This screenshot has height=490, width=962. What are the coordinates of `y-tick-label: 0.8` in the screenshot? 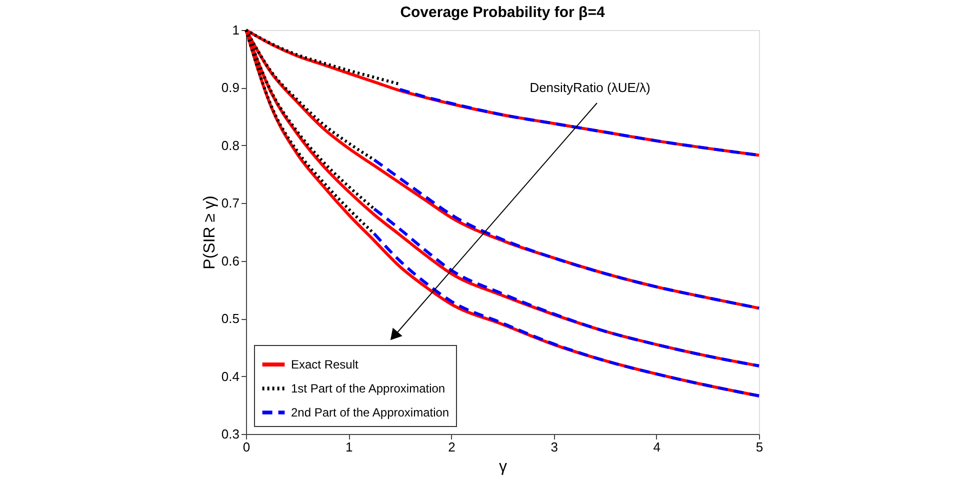 It's located at (230, 145).